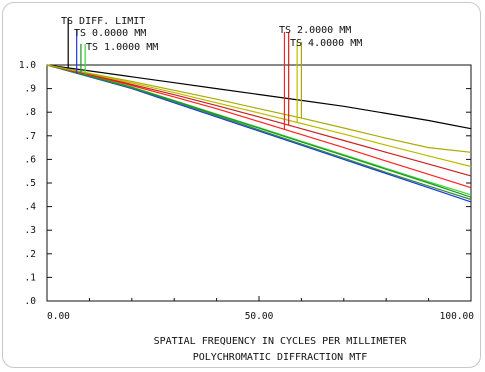 This screenshot has width=485, height=372. Describe the element at coordinates (122, 47) in the screenshot. I see `legend-label: TS 1.0000 MM` at that location.